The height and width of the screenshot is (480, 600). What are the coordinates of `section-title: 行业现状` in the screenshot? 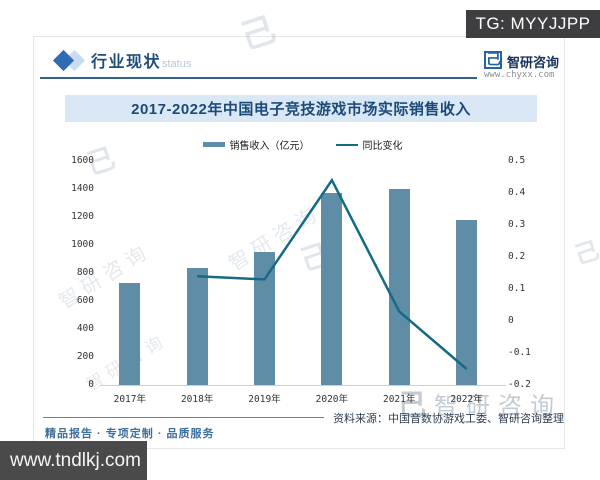 It's located at (126, 62).